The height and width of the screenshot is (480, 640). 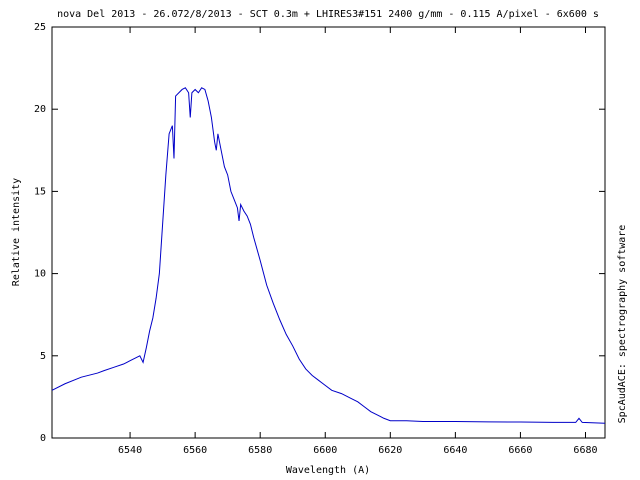 What do you see at coordinates (455, 450) in the screenshot?
I see `x-tick-label: 6640` at bounding box center [455, 450].